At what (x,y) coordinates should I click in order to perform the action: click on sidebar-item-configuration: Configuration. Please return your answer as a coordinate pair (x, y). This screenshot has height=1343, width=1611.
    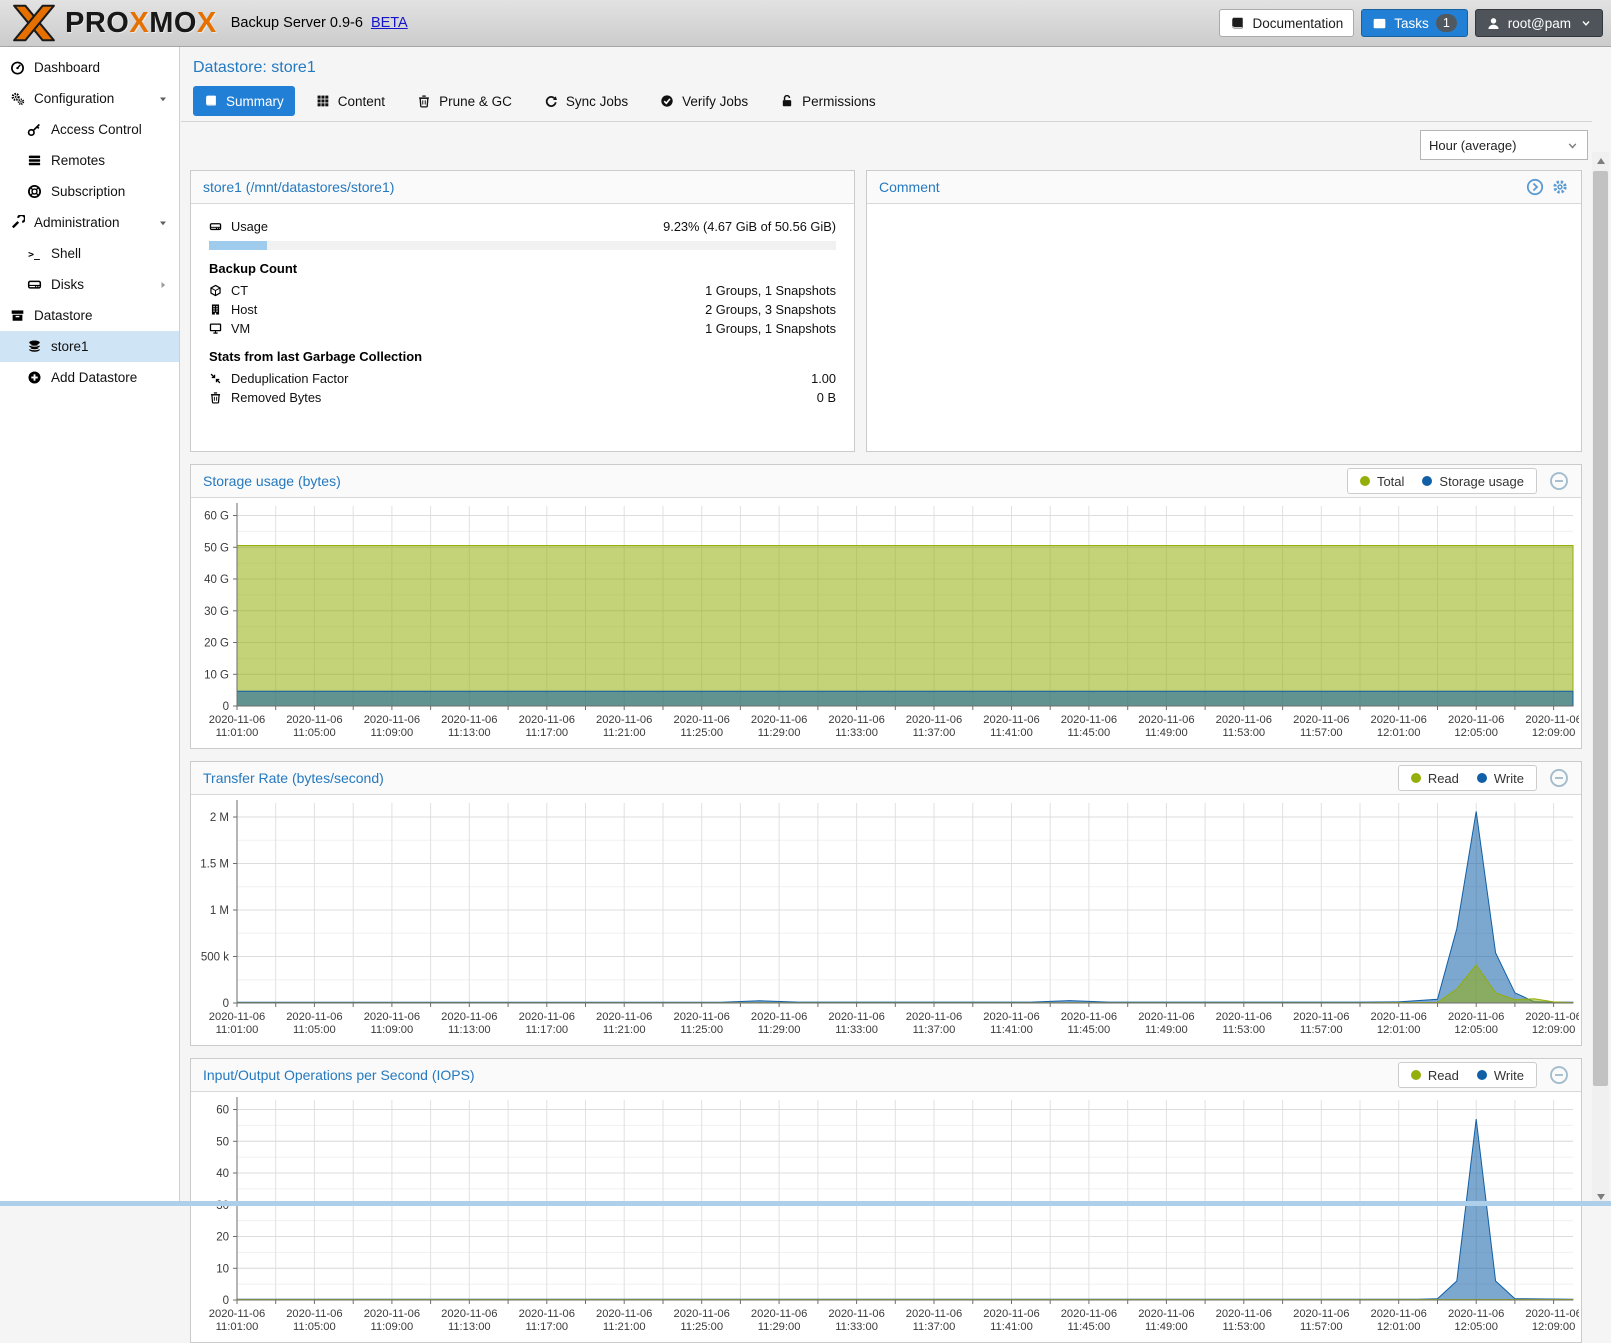
    Looking at the image, I should click on (89, 98).